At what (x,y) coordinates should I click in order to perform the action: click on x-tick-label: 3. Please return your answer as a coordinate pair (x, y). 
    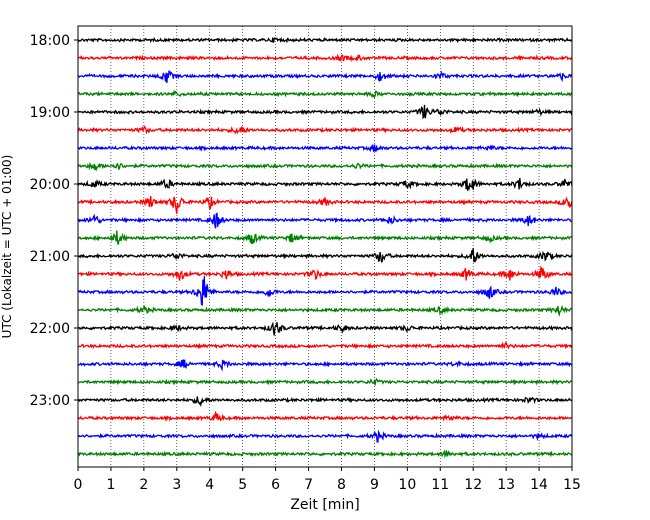
    Looking at the image, I should click on (176, 485).